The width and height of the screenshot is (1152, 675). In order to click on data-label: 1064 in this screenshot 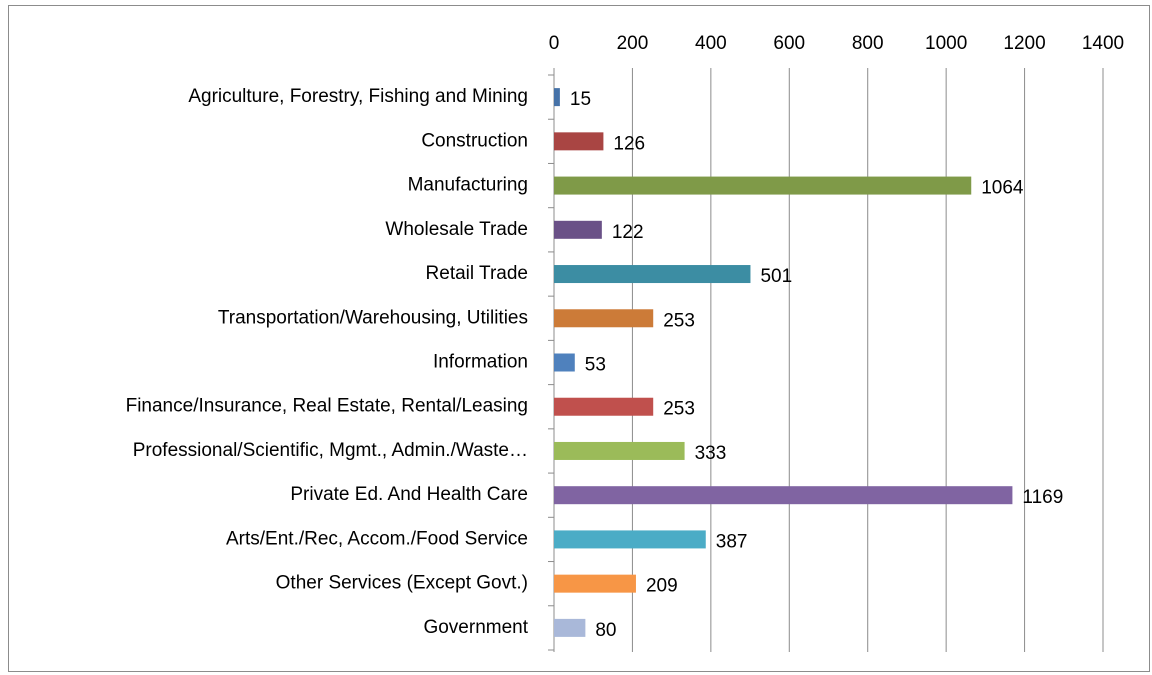, I will do `click(1002, 188)`.